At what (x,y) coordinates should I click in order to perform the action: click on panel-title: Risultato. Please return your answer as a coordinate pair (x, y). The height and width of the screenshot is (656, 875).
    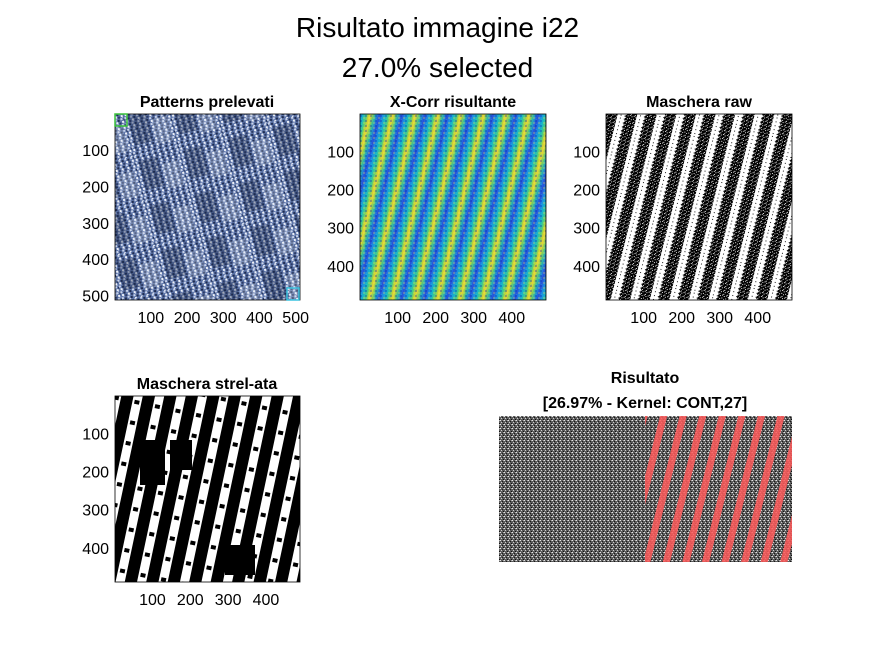
    Looking at the image, I should click on (645, 378).